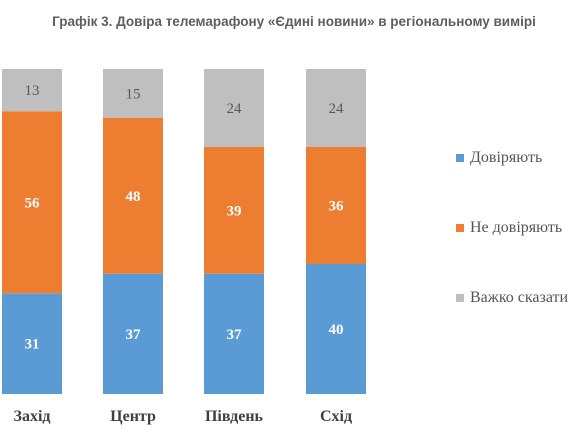  What do you see at coordinates (506, 157) in the screenshot?
I see `legend-label: Довіряють` at bounding box center [506, 157].